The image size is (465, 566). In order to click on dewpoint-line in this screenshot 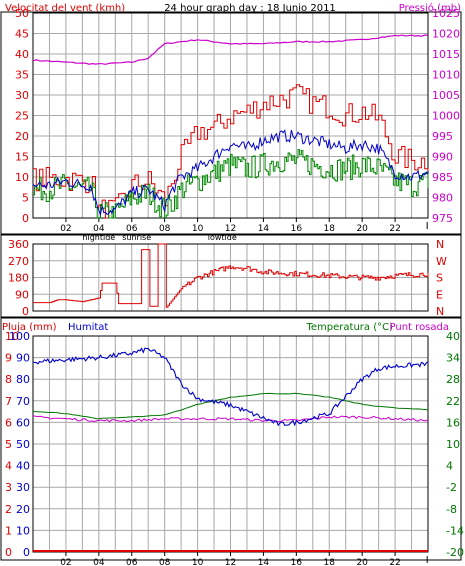, I will do `click(230, 419)`.